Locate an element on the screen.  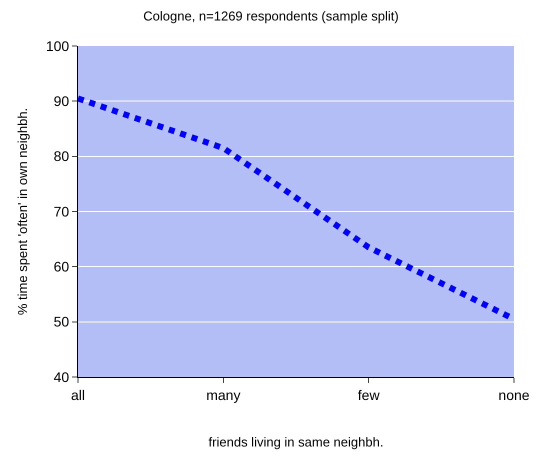
x-axis-title: friends living in same neighbh. is located at coordinates (296, 442).